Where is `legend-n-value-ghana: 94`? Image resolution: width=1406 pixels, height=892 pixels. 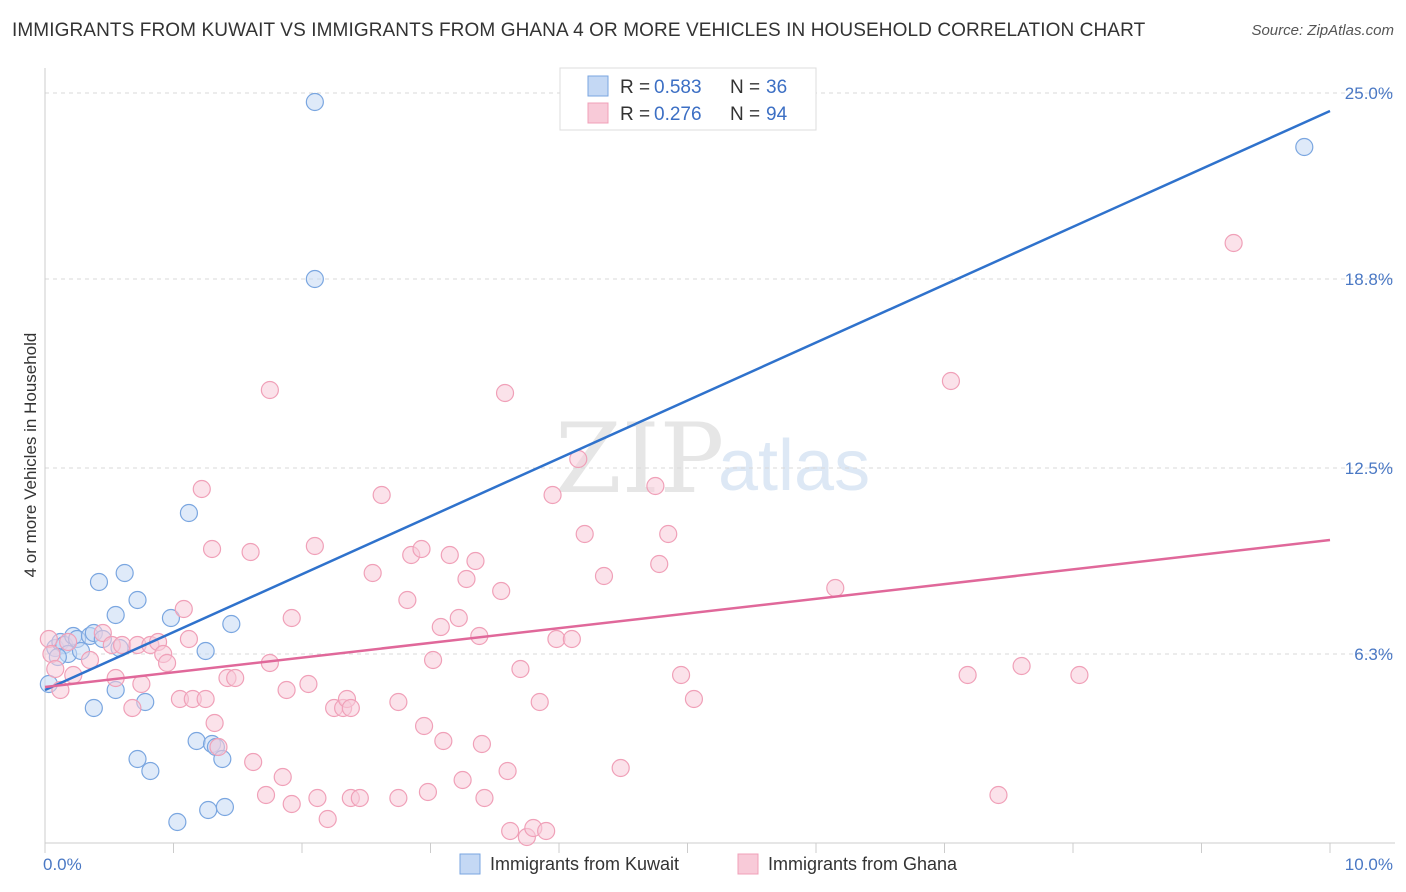
legend-n-value-ghana: 94 is located at coordinates (777, 114).